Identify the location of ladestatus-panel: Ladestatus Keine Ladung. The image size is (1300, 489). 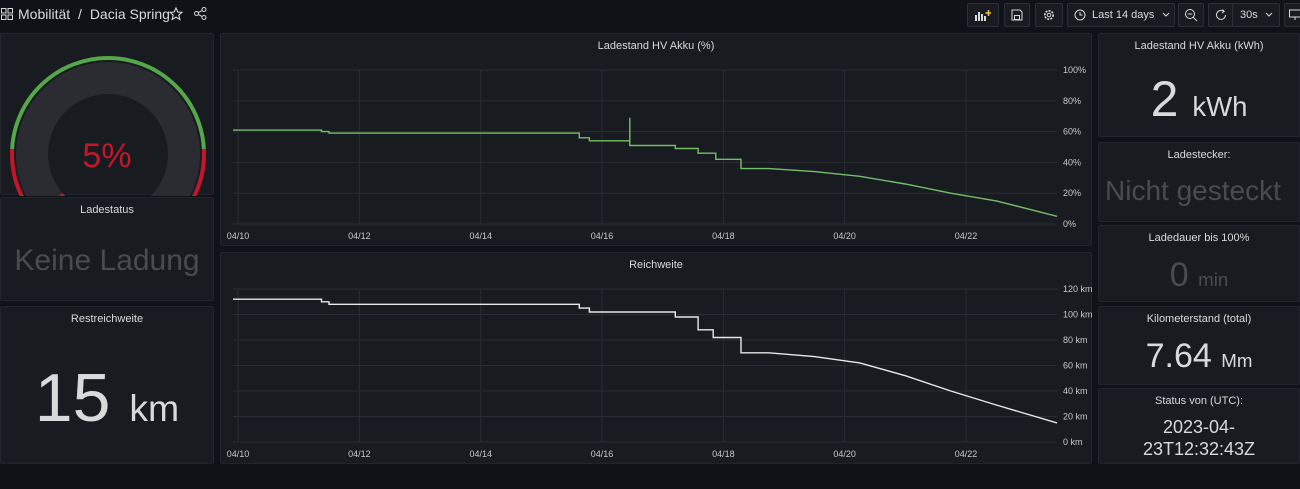
(107, 249).